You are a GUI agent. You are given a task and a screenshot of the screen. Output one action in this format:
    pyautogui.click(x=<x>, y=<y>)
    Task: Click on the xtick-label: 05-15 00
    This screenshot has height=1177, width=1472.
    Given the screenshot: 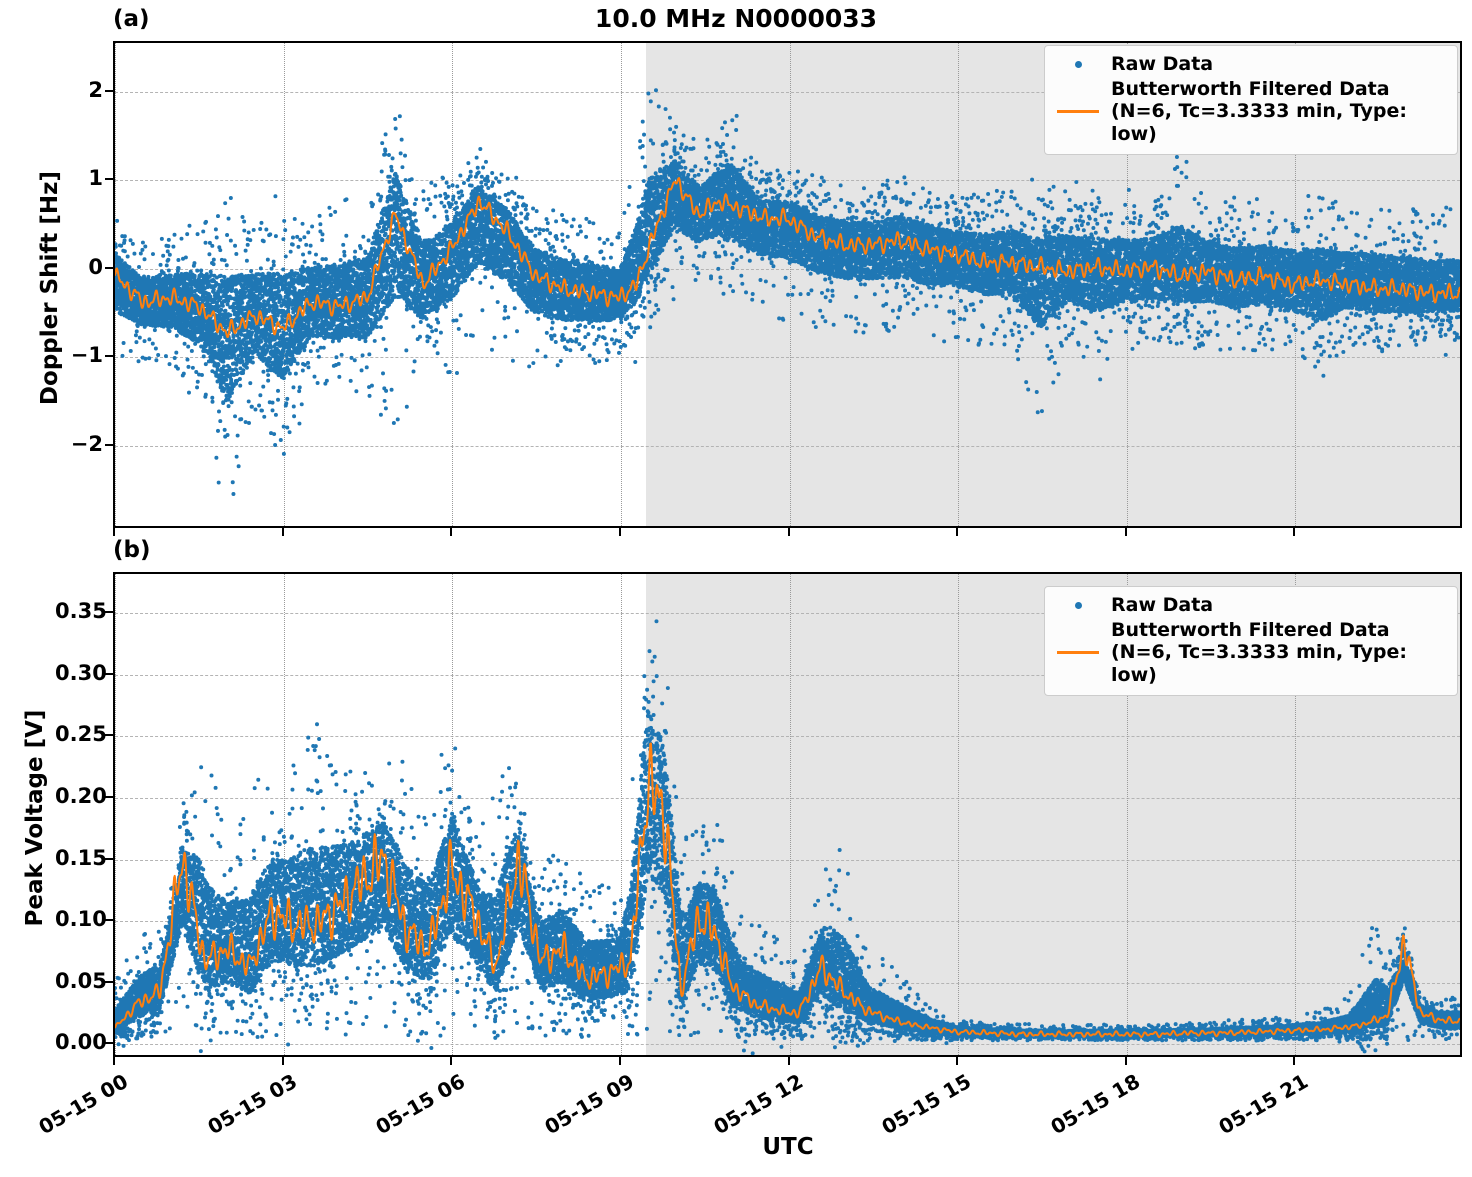 What is the action you would take?
    pyautogui.click(x=66, y=1123)
    